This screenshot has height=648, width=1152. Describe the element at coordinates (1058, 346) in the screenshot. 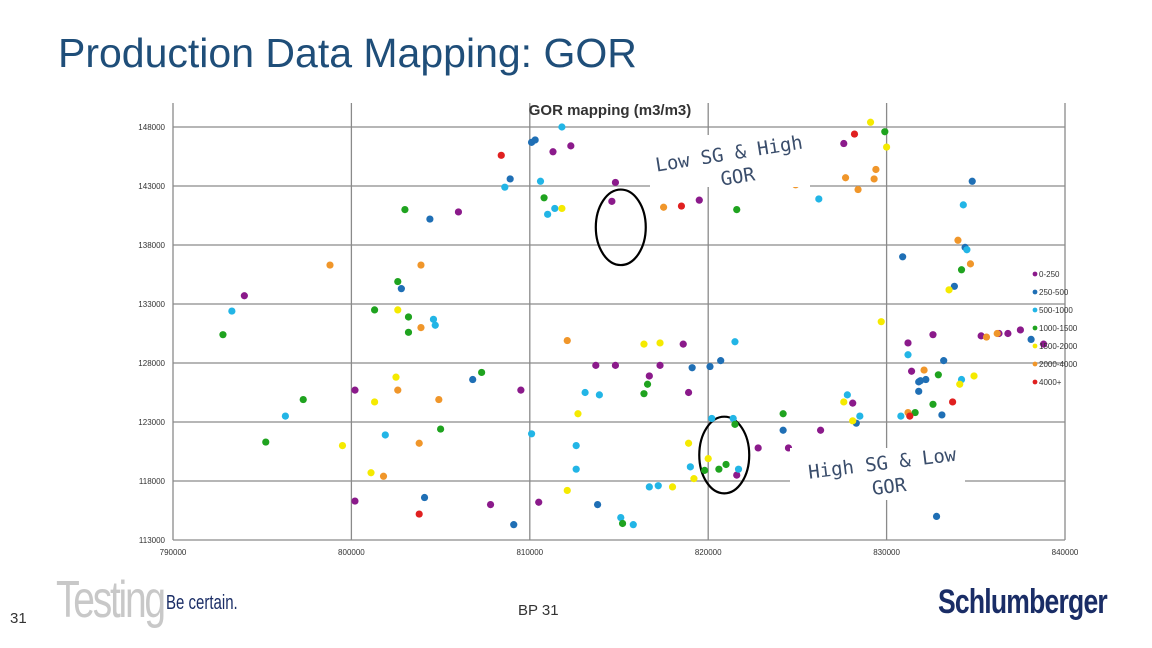

I see `legend-label: 1500-2000` at that location.